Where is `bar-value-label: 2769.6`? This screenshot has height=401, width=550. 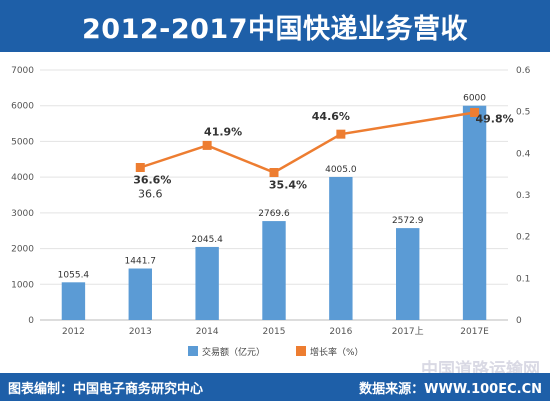
bar-value-label: 2769.6 is located at coordinates (274, 214).